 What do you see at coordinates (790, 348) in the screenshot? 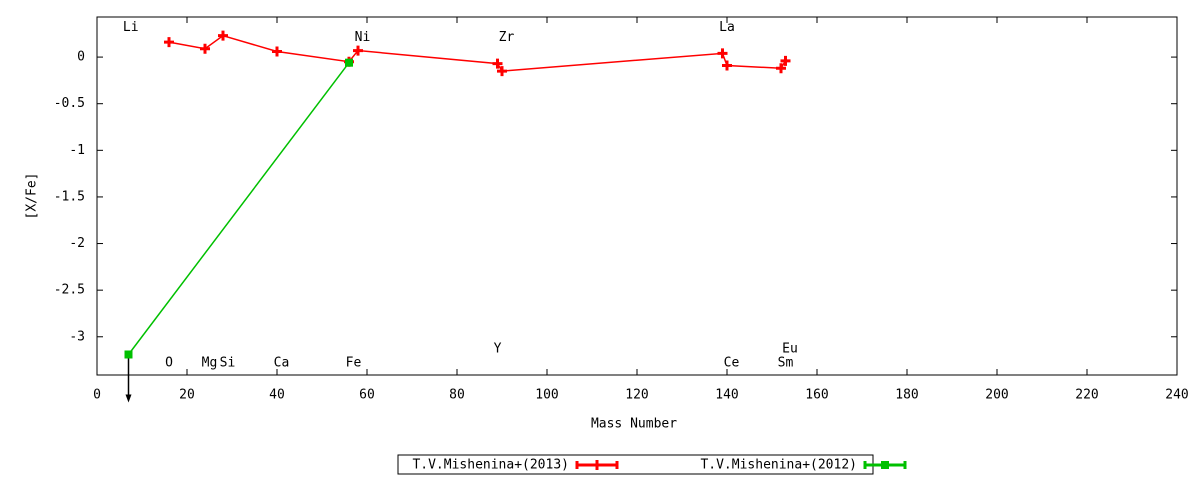
I see `element-label: Eu` at bounding box center [790, 348].